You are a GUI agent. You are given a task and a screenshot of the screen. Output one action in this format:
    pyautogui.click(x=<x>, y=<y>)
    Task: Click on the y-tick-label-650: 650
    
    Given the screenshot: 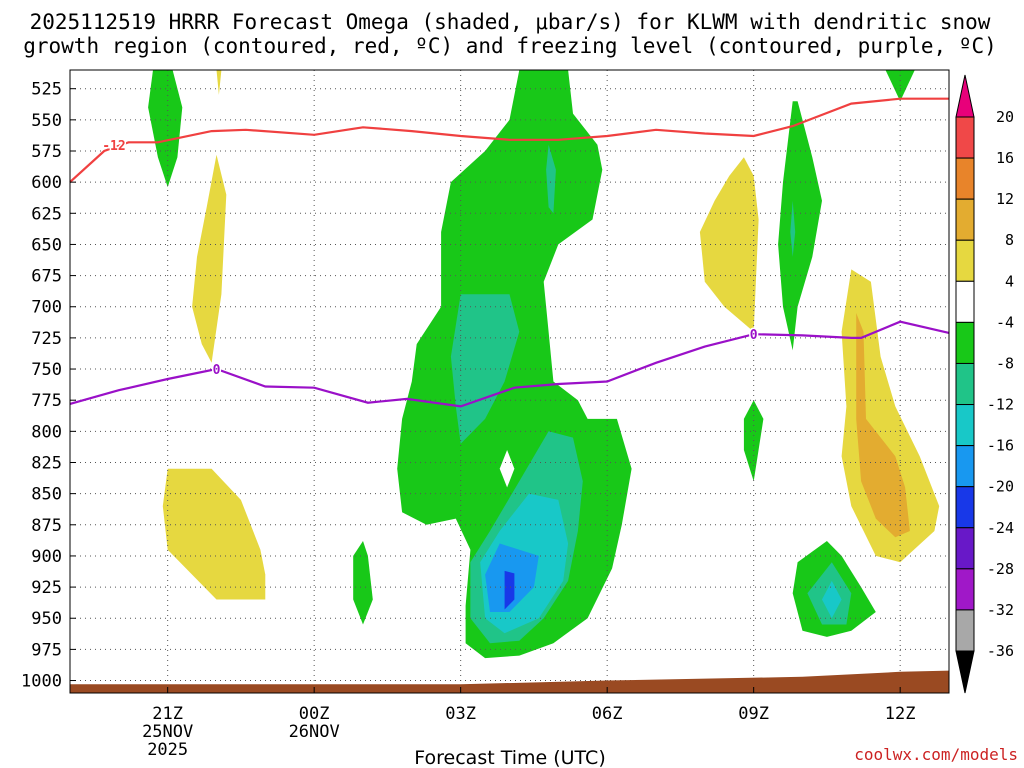 What is the action you would take?
    pyautogui.click(x=46, y=245)
    